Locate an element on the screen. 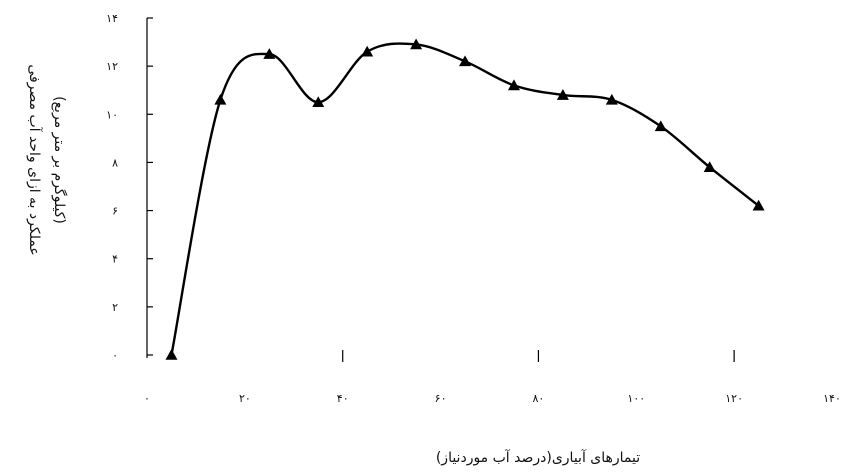 The width and height of the screenshot is (848, 474). x-tick-label: ۶۰ is located at coordinates (441, 398).